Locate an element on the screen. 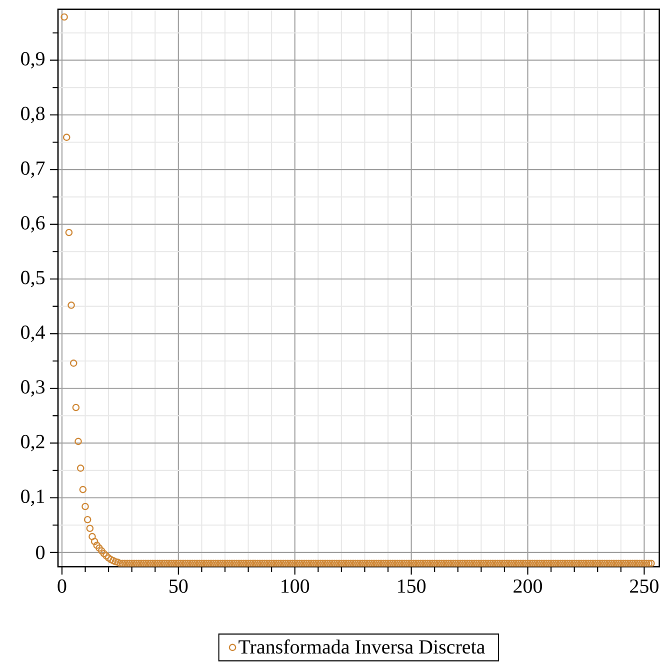  x-tick-label: 150 is located at coordinates (412, 586).